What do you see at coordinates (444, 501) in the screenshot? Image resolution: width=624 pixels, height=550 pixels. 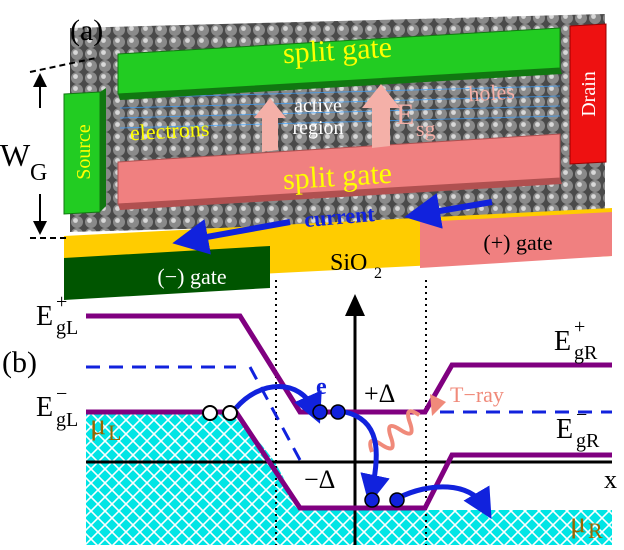 I see `electron-path-lower` at bounding box center [444, 501].